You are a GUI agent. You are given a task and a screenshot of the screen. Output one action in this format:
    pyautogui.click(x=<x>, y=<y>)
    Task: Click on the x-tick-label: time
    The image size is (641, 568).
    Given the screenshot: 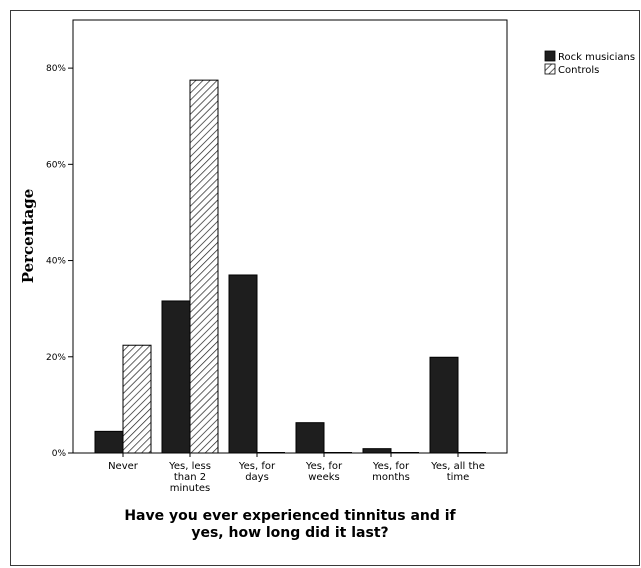 What is the action you would take?
    pyautogui.click(x=458, y=477)
    